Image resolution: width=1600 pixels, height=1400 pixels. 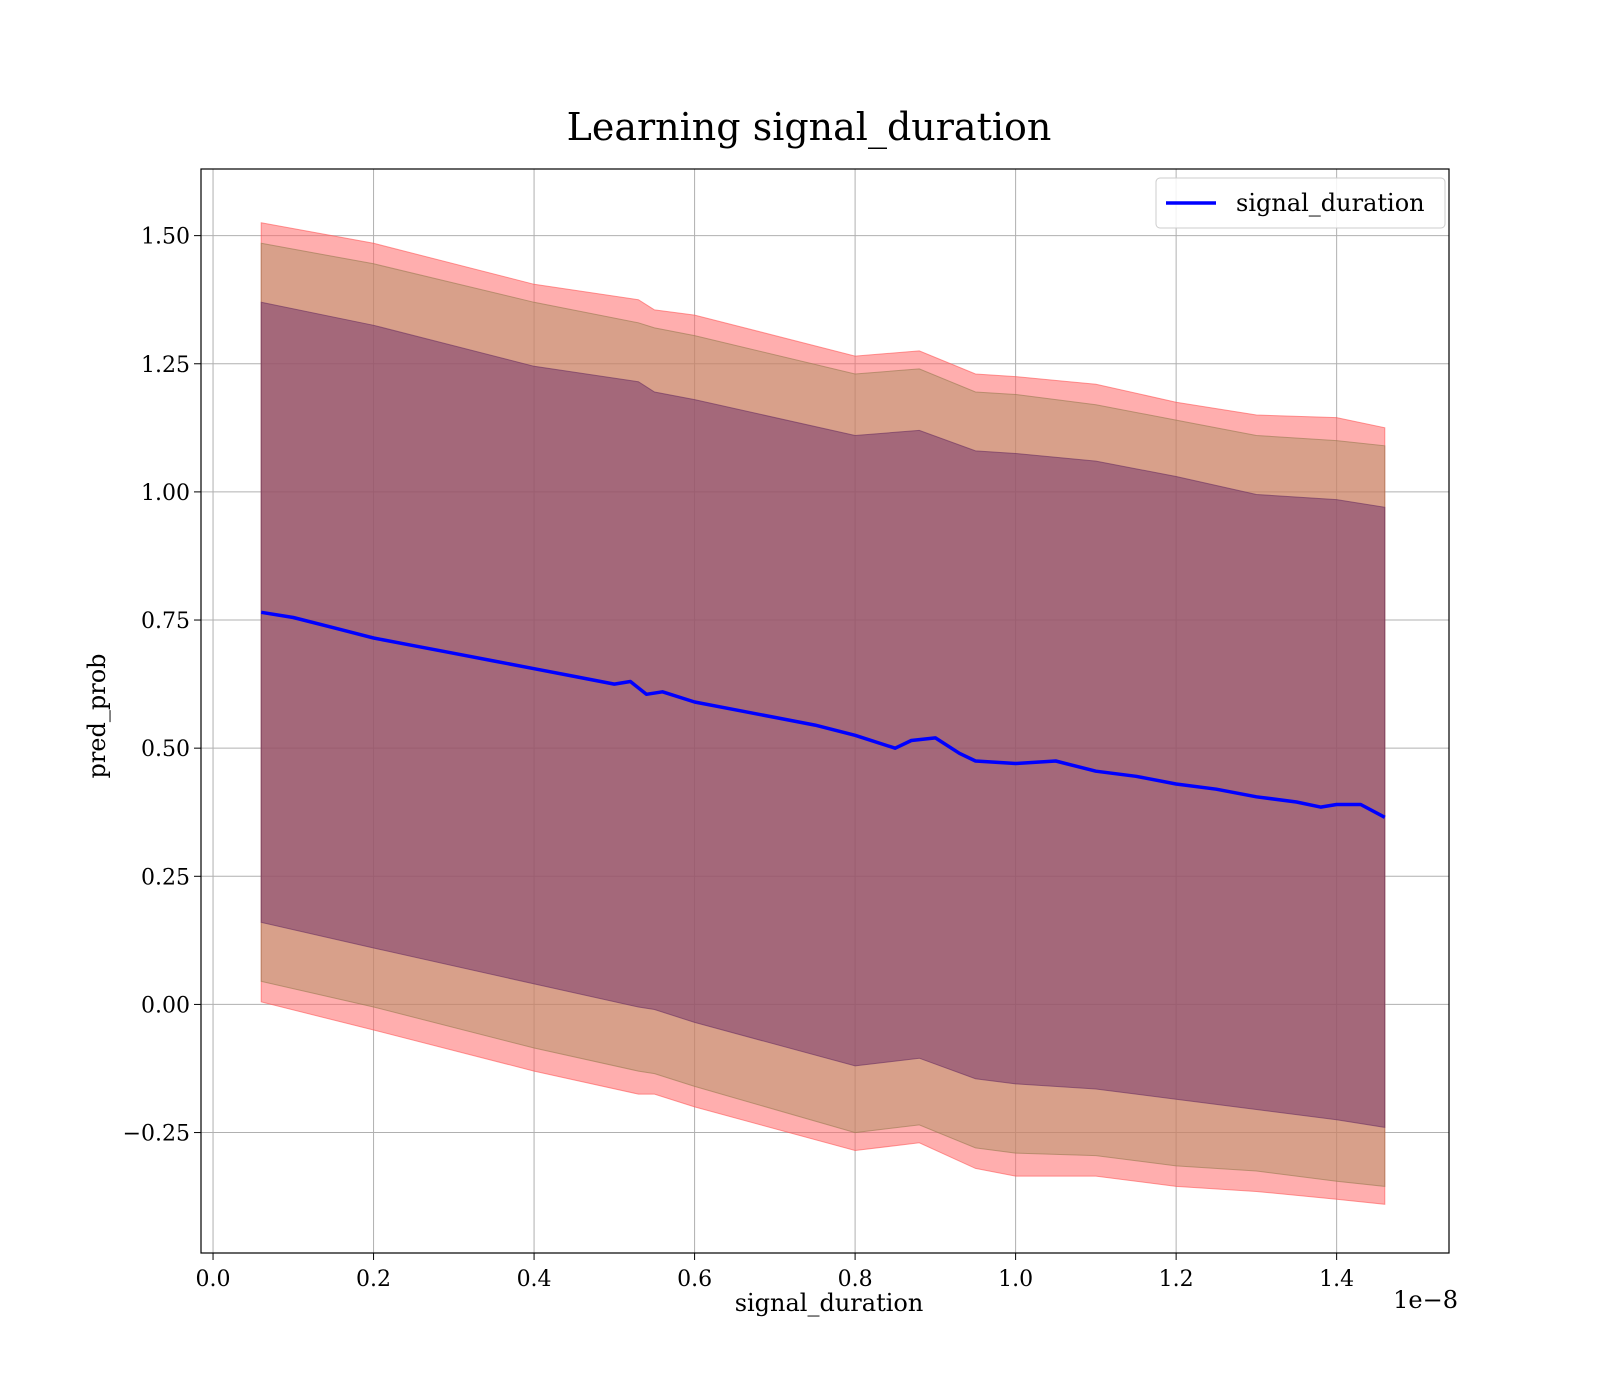 I want to click on y-axis-label: pred_prob, so click(x=97, y=715).